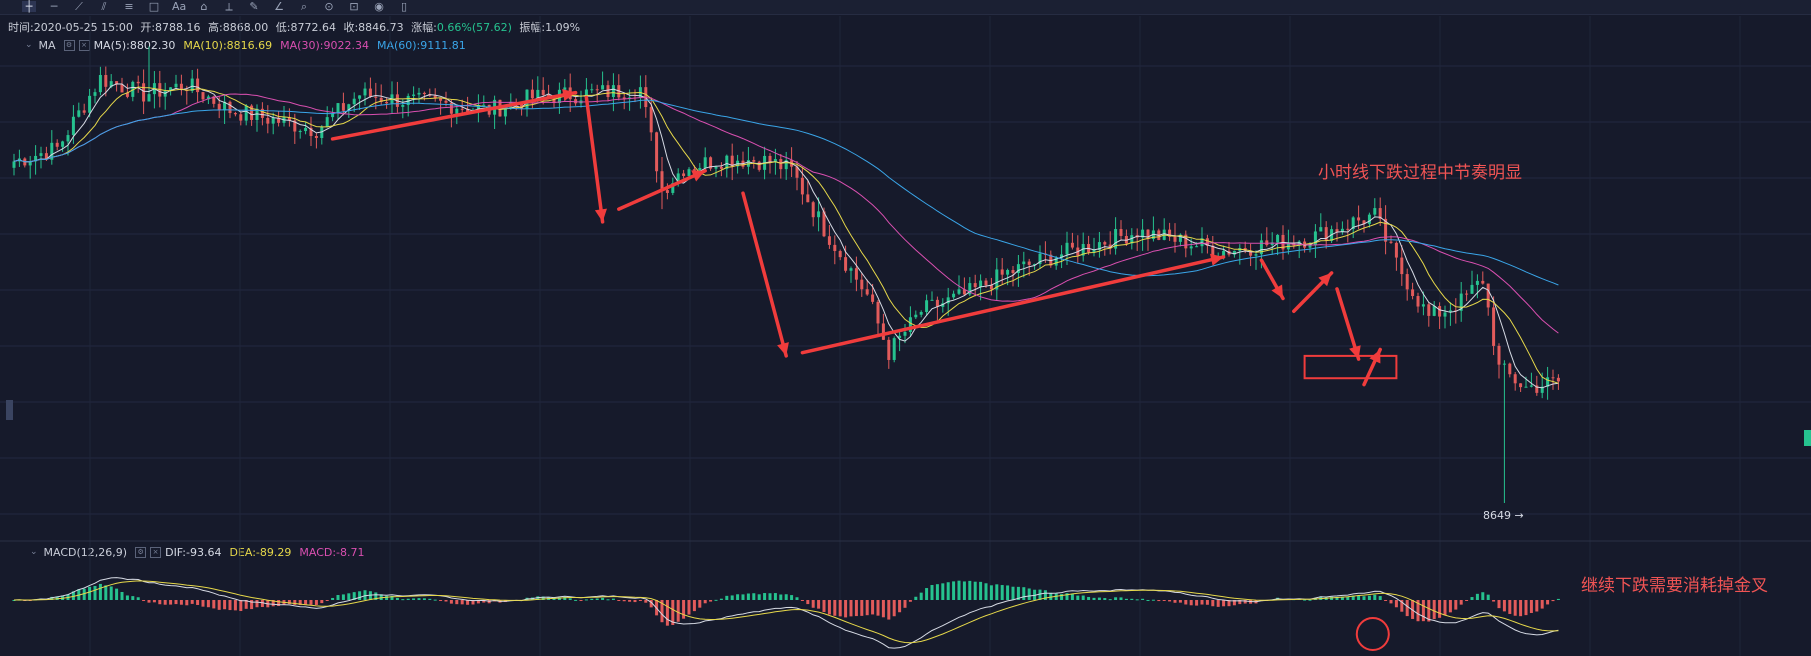  Describe the element at coordinates (229, 6) in the screenshot. I see `ruler-icon: ⟂` at that location.